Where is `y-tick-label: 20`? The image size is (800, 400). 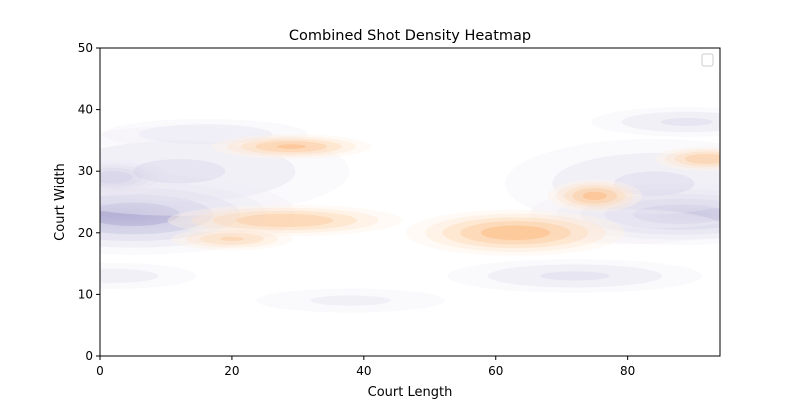
y-tick-label: 20 is located at coordinates (85, 233).